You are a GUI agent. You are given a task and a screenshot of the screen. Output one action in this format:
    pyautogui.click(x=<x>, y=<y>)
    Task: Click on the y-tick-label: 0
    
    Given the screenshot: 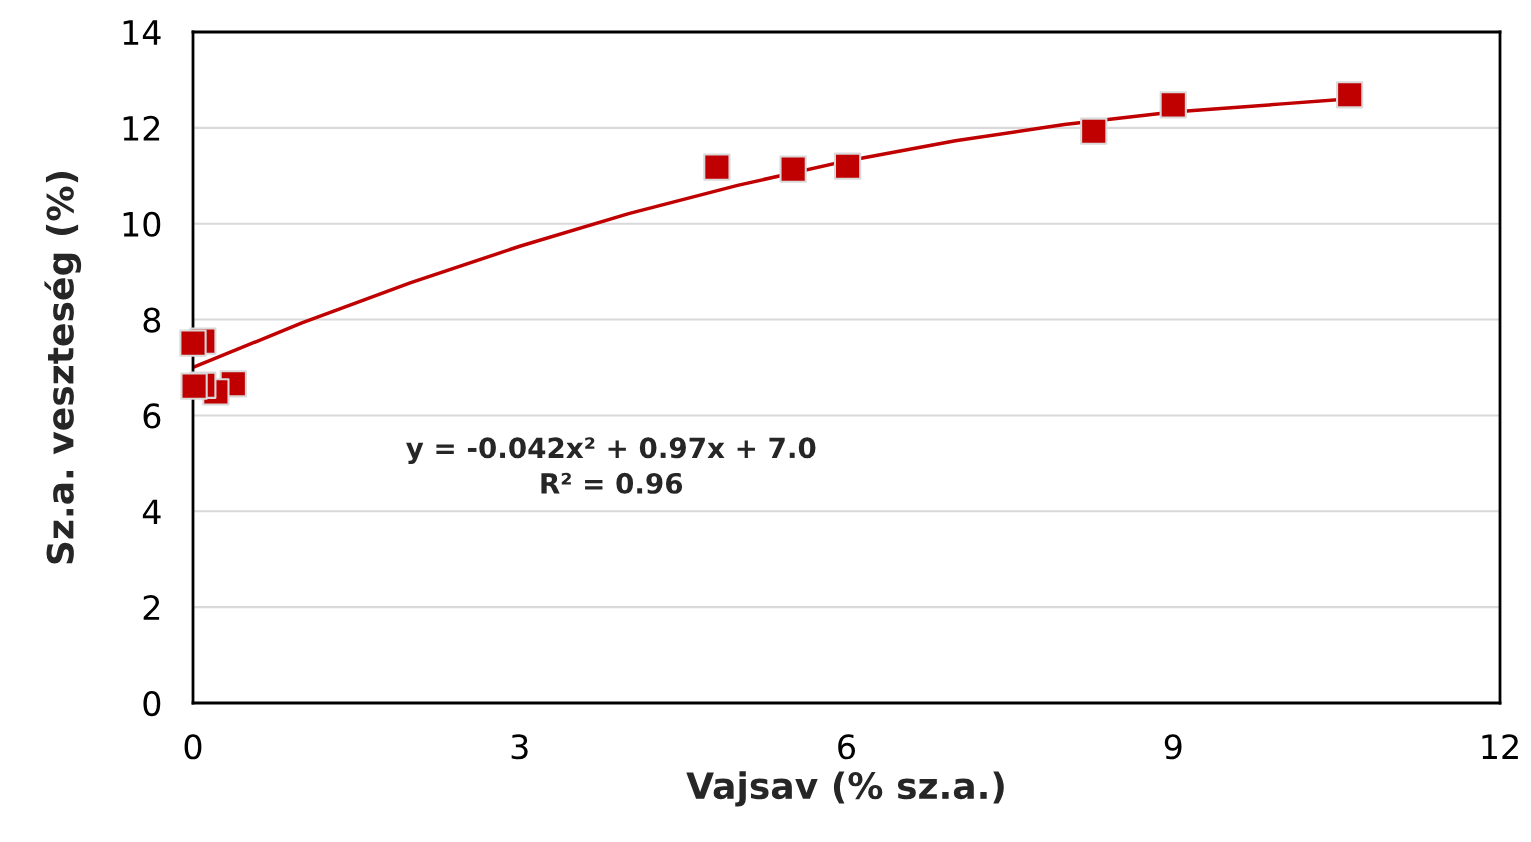 What is the action you would take?
    pyautogui.click(x=152, y=703)
    